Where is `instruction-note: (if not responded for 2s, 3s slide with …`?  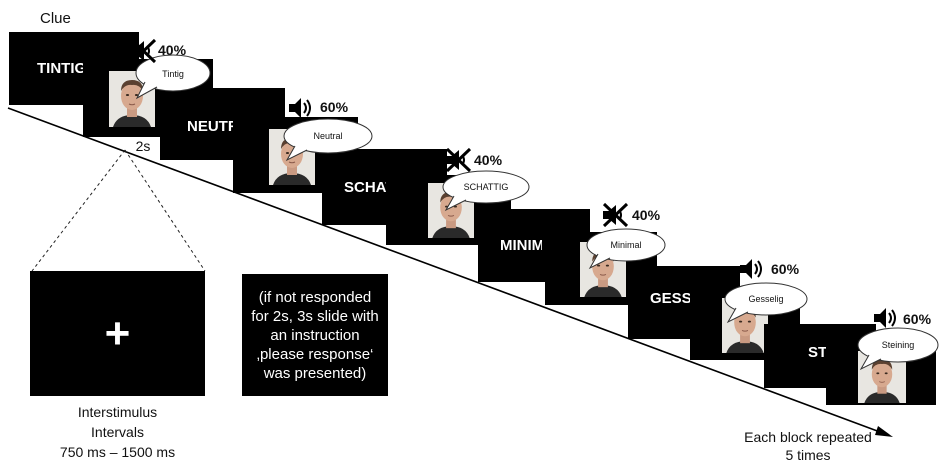 instruction-note: (if not responded for 2s, 3s slide with … is located at coordinates (315, 335).